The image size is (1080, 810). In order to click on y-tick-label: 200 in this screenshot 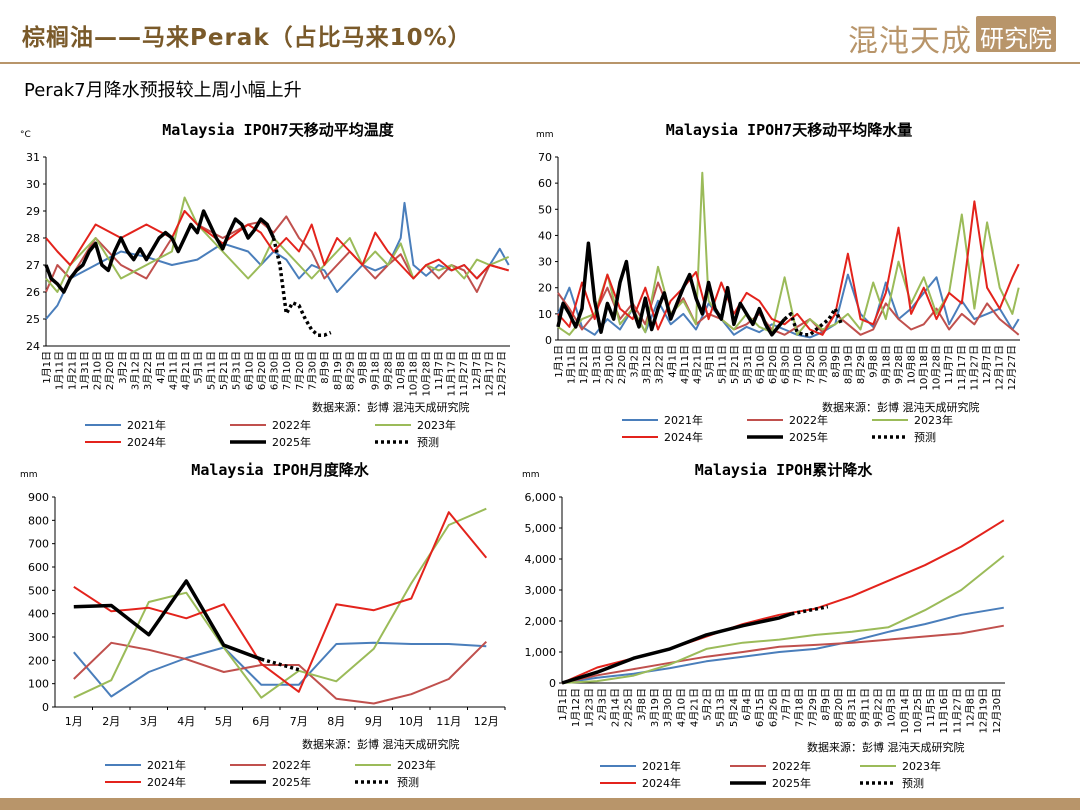, I will do `click(38, 660)`.